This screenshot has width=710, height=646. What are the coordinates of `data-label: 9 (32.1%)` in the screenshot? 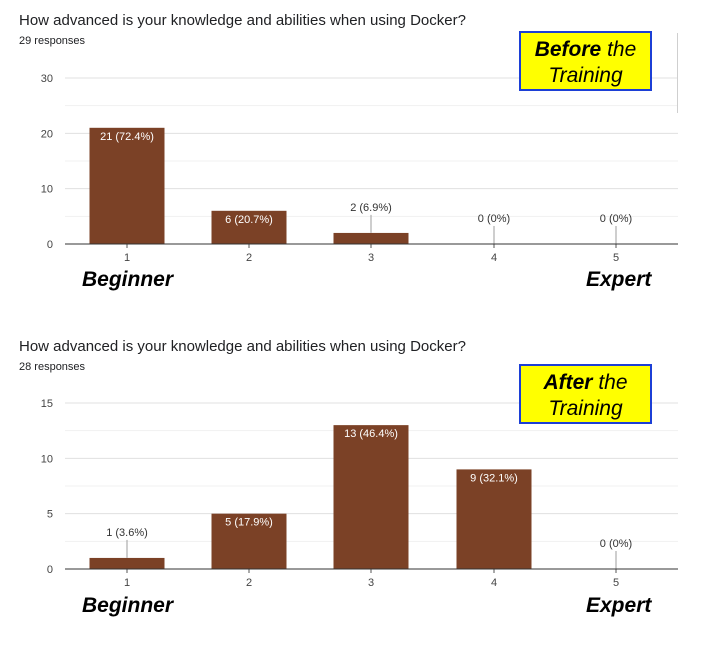 It's located at (494, 478).